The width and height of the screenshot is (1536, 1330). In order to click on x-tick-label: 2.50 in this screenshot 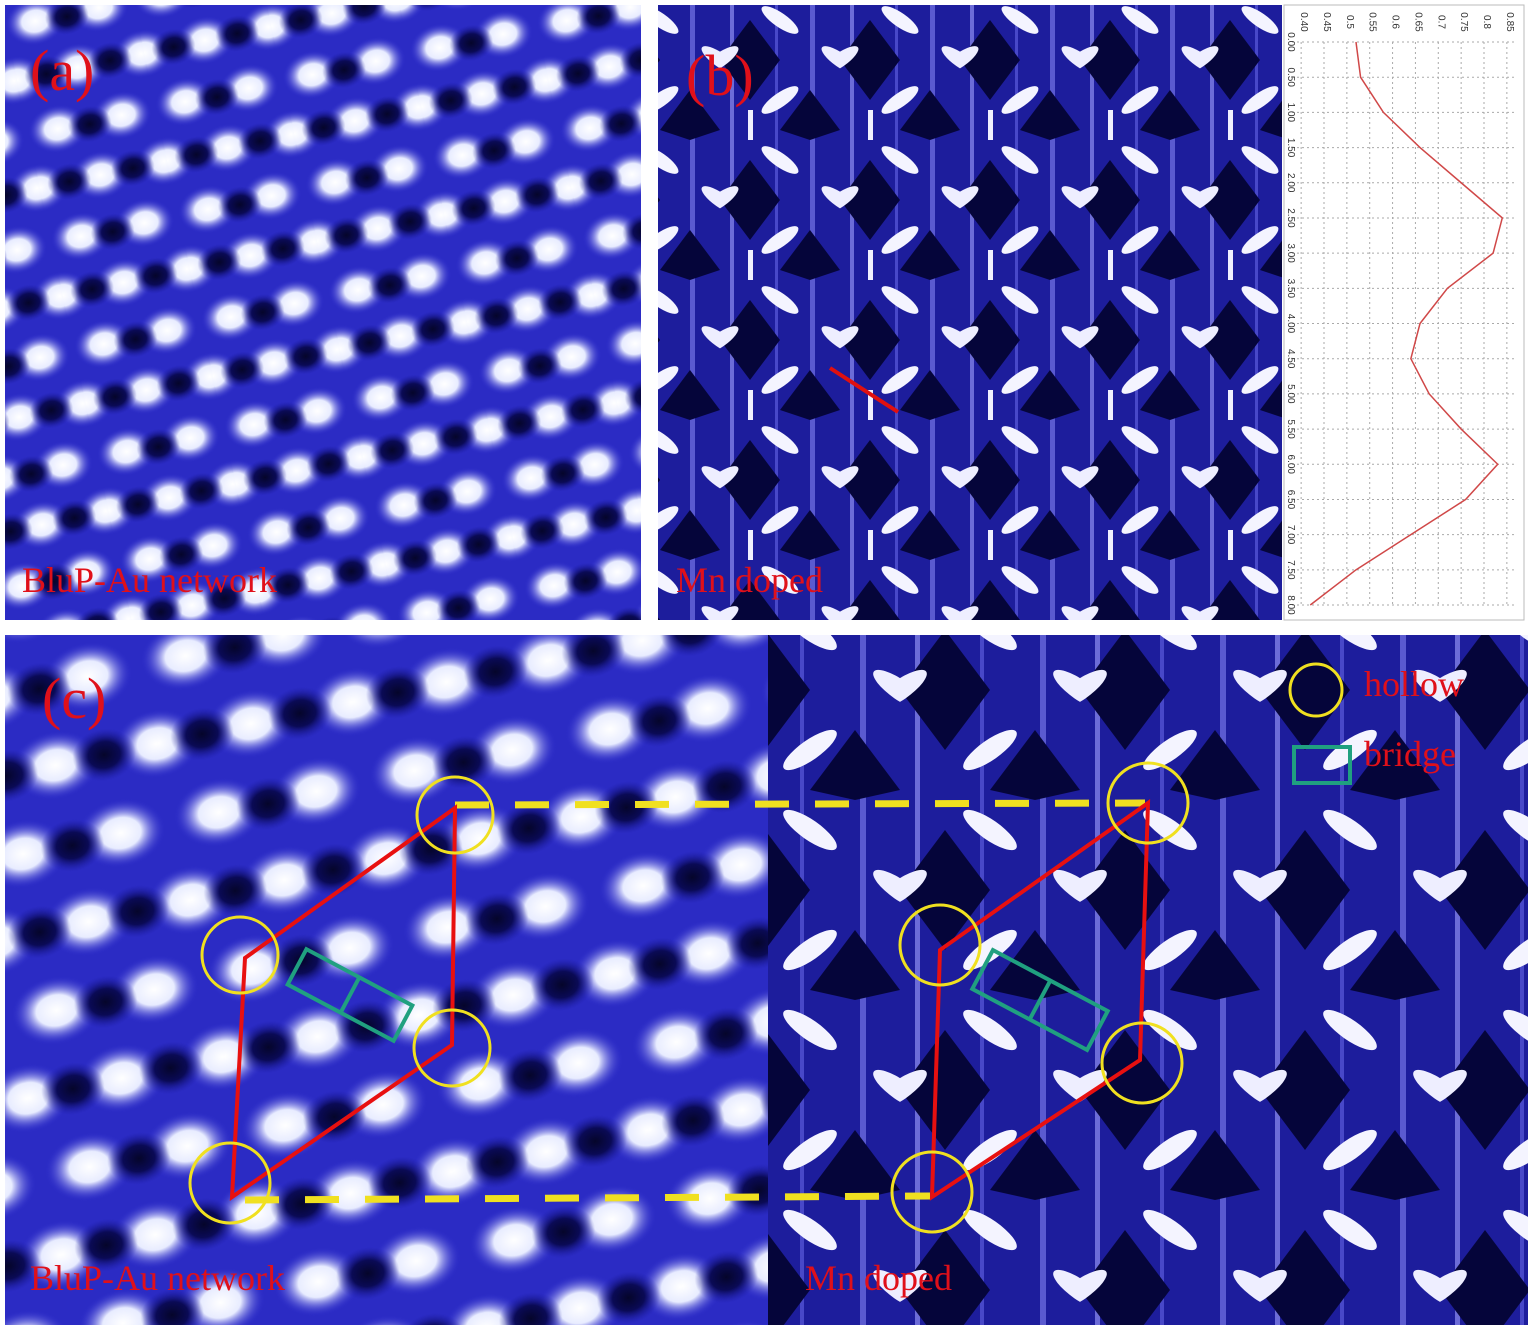, I will do `click(1290, 218)`.